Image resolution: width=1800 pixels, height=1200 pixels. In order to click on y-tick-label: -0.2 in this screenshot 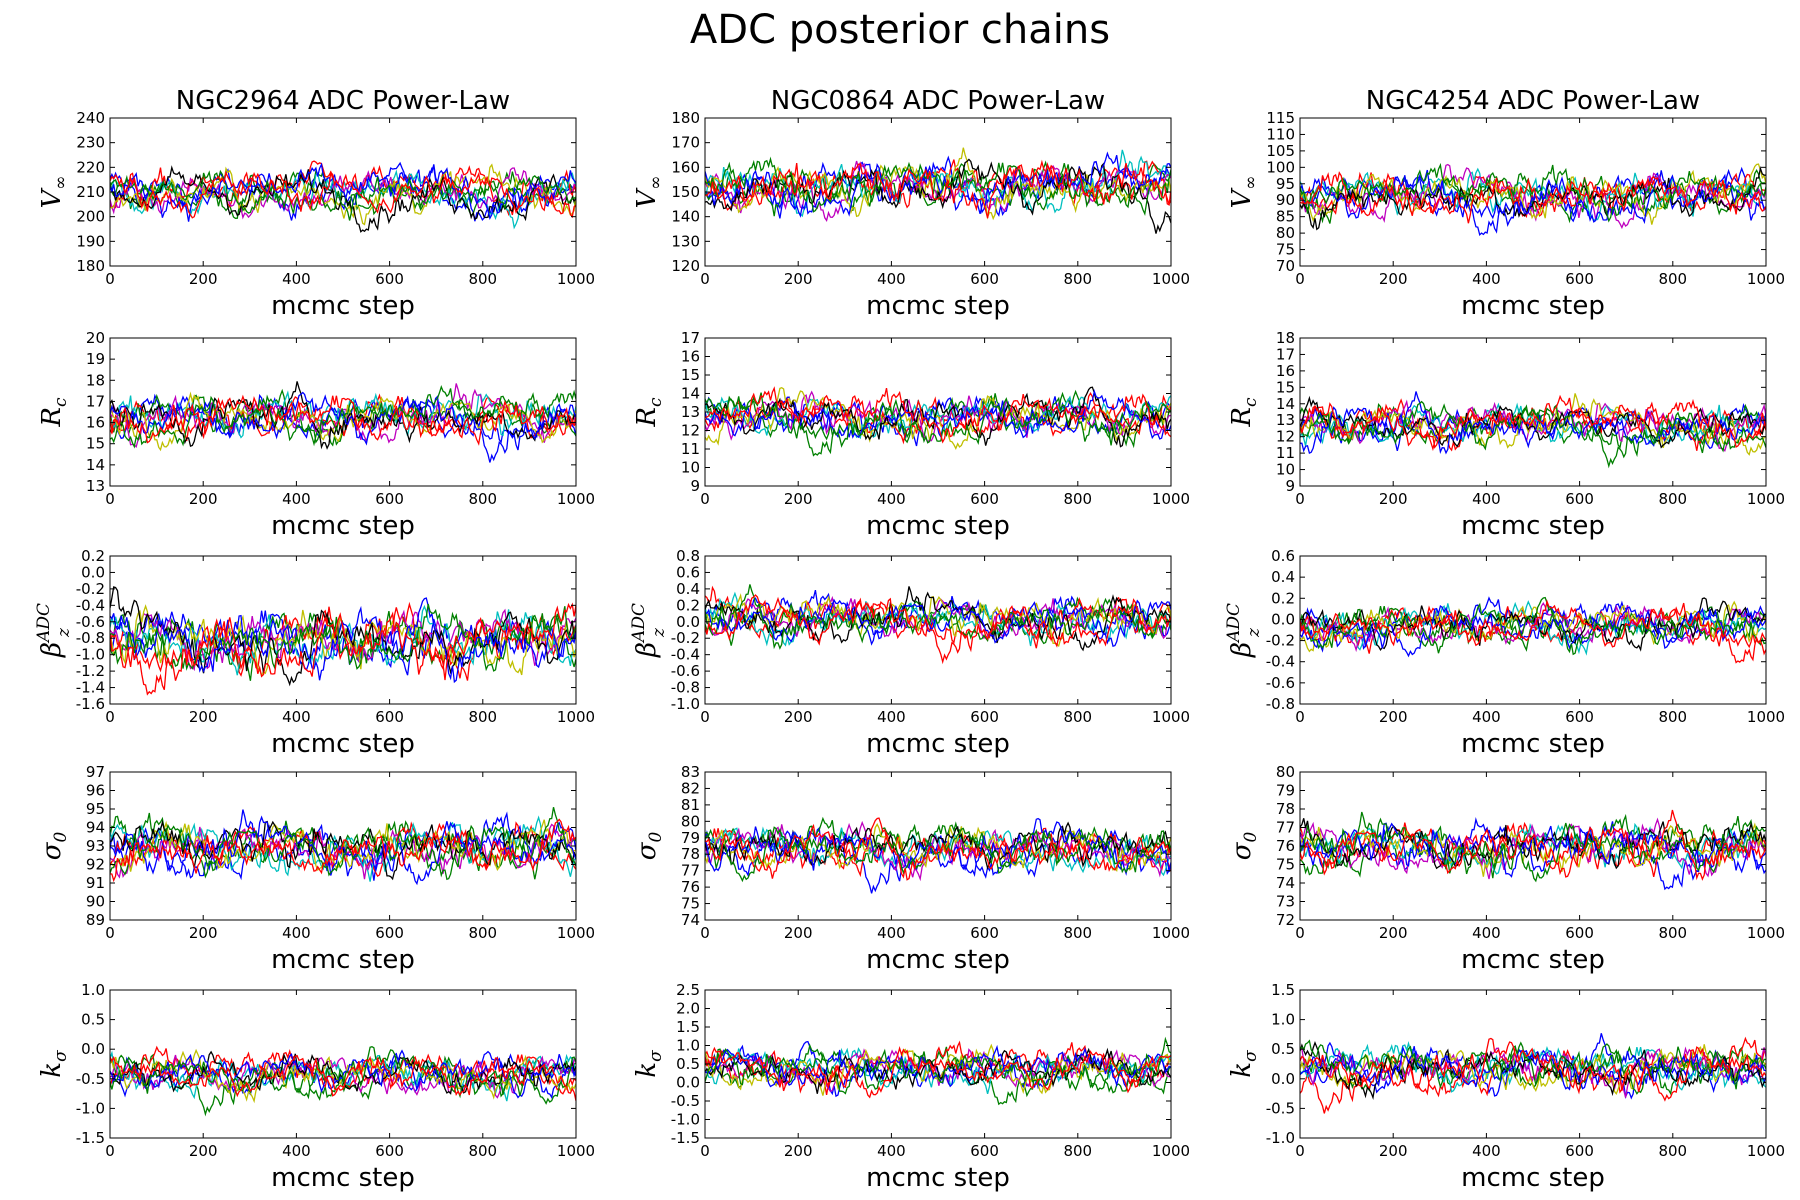, I will do `click(90, 589)`.